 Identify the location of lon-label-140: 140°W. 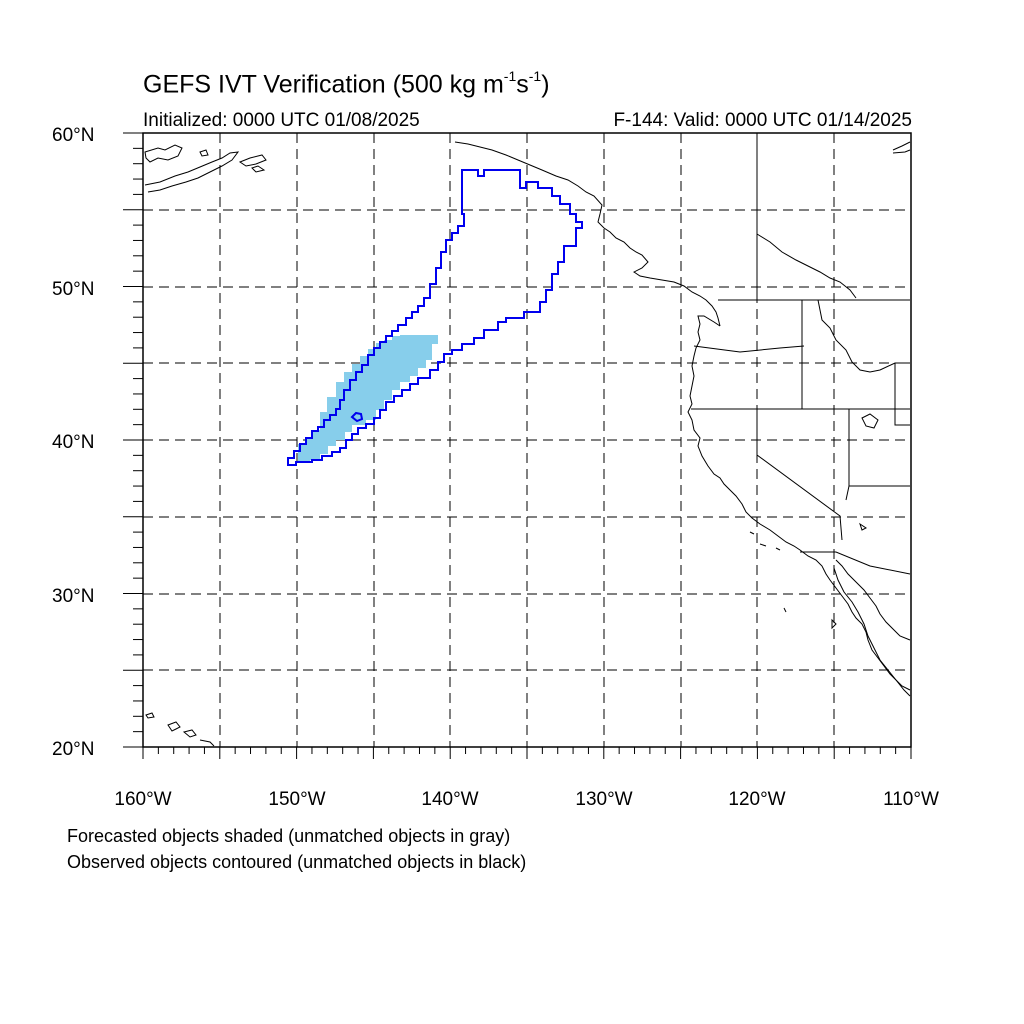
(449, 799).